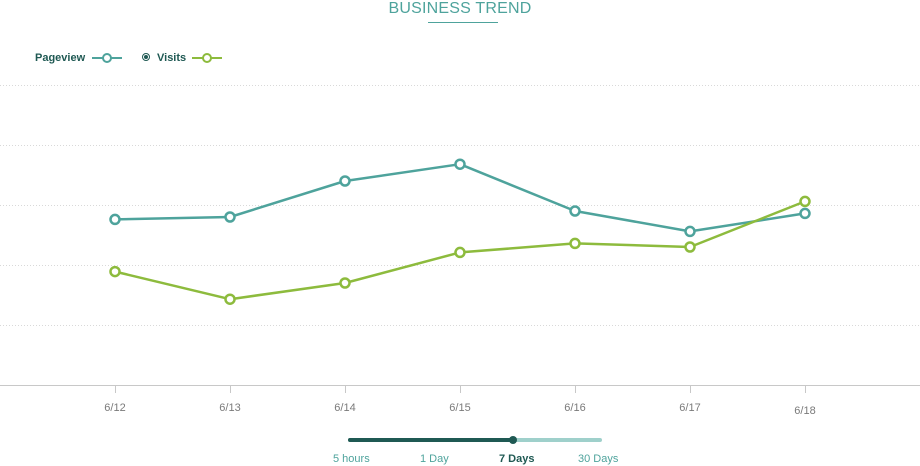  What do you see at coordinates (574, 408) in the screenshot?
I see `x-tick-label: 6/16` at bounding box center [574, 408].